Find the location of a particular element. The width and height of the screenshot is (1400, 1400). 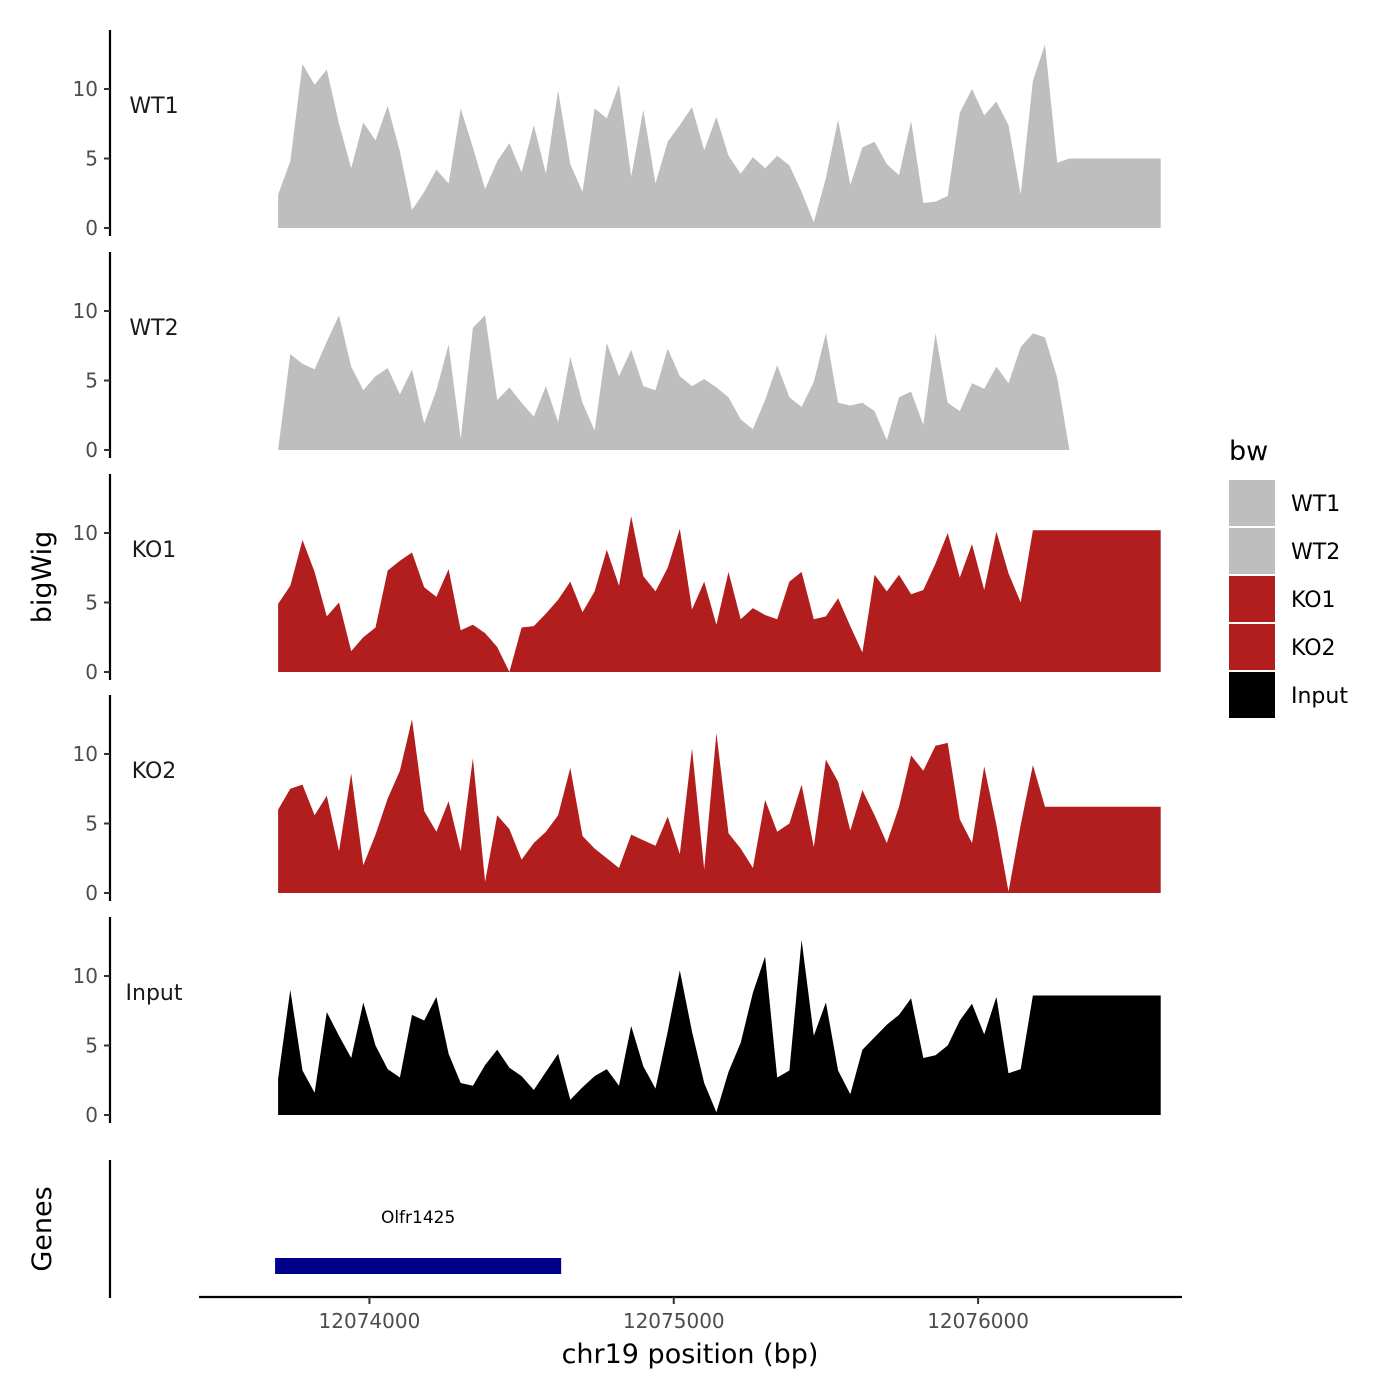

legend-swatch-wt1 is located at coordinates (1252, 503).